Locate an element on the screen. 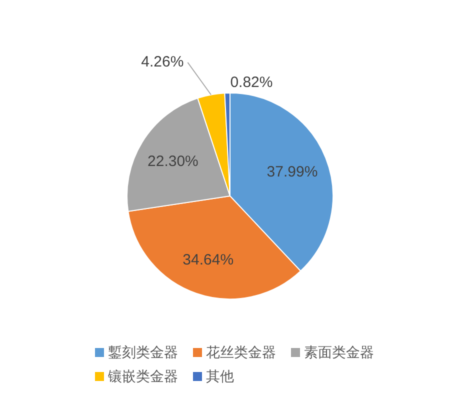 The width and height of the screenshot is (456, 419). legend-label: 鏨刻类金器 is located at coordinates (143, 352).